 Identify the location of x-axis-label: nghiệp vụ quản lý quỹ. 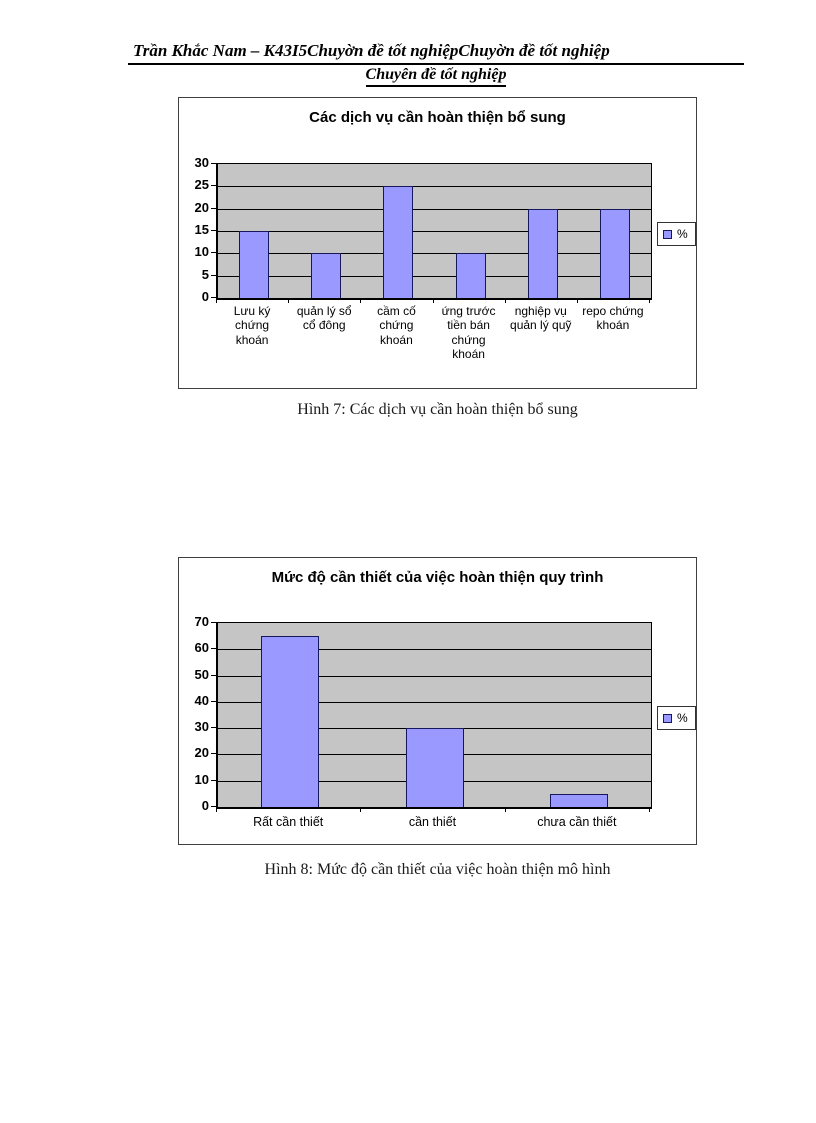
(541, 318).